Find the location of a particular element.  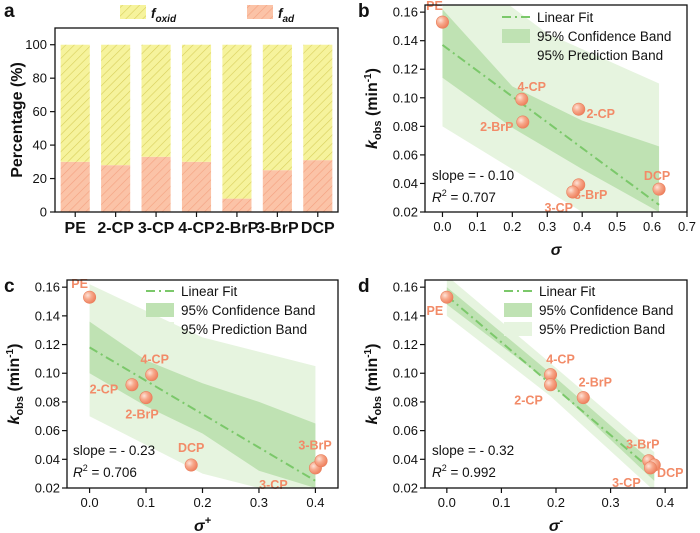

bar-f-oxid-pe is located at coordinates (75, 103).